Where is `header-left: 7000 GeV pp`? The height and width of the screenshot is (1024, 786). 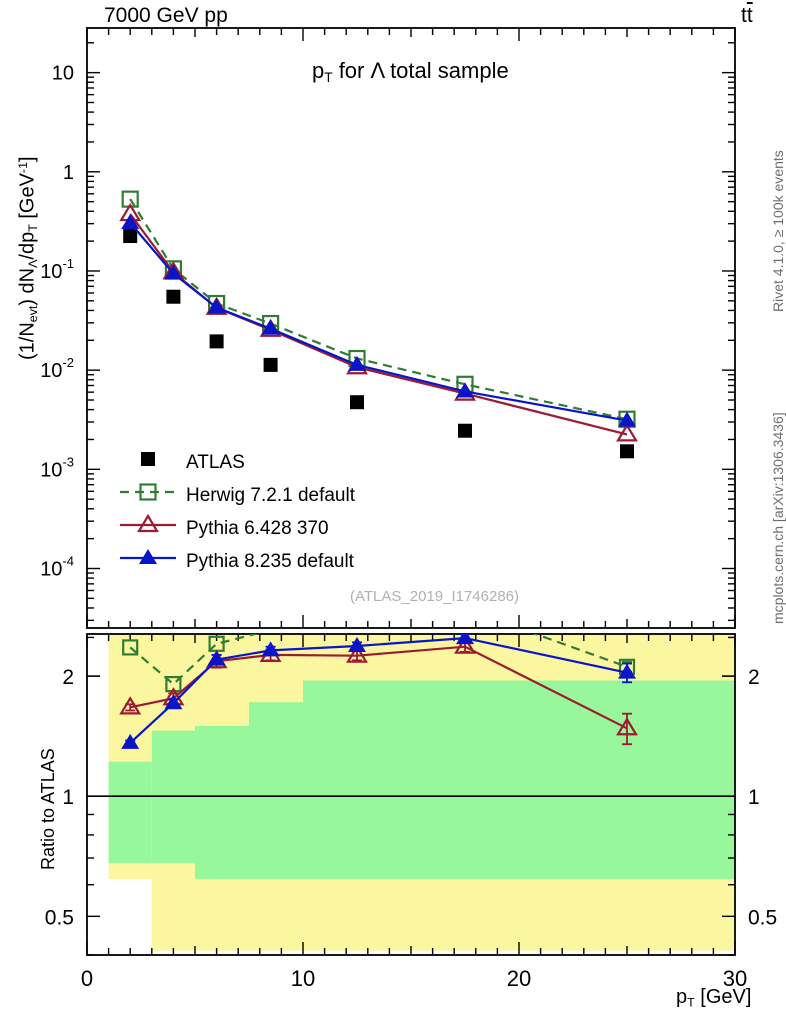 header-left: 7000 GeV pp is located at coordinates (166, 15).